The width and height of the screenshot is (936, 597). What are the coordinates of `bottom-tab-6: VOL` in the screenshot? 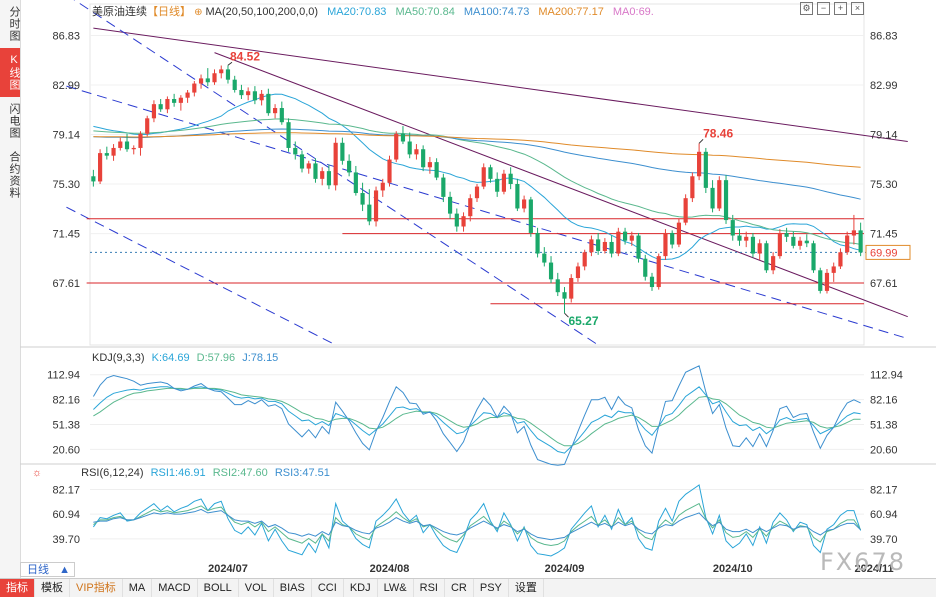 It's located at (256, 588).